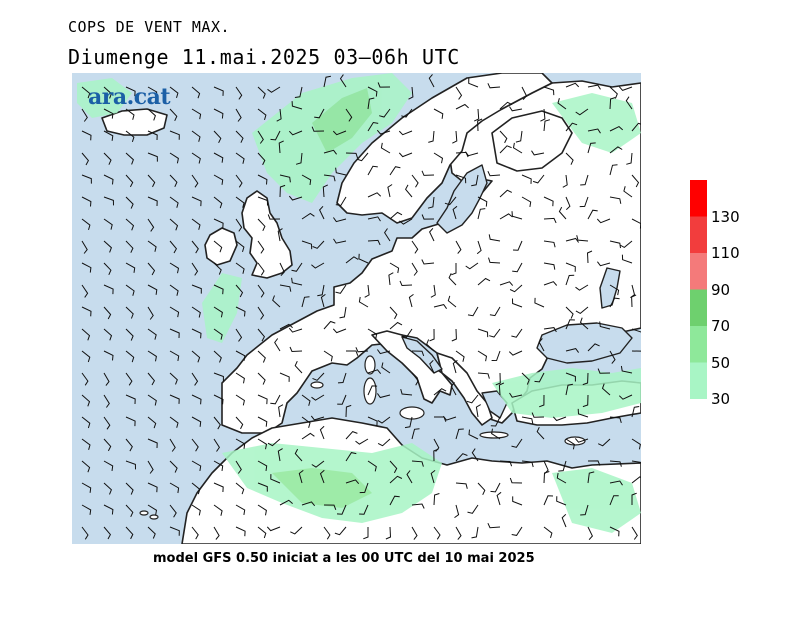  I want to click on legend-label: 110, so click(725, 253).